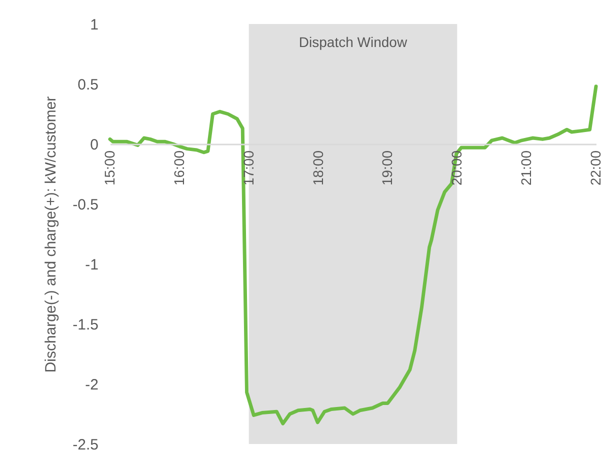 This screenshot has width=614, height=454. What do you see at coordinates (94, 25) in the screenshot?
I see `y-tick-label: 1` at bounding box center [94, 25].